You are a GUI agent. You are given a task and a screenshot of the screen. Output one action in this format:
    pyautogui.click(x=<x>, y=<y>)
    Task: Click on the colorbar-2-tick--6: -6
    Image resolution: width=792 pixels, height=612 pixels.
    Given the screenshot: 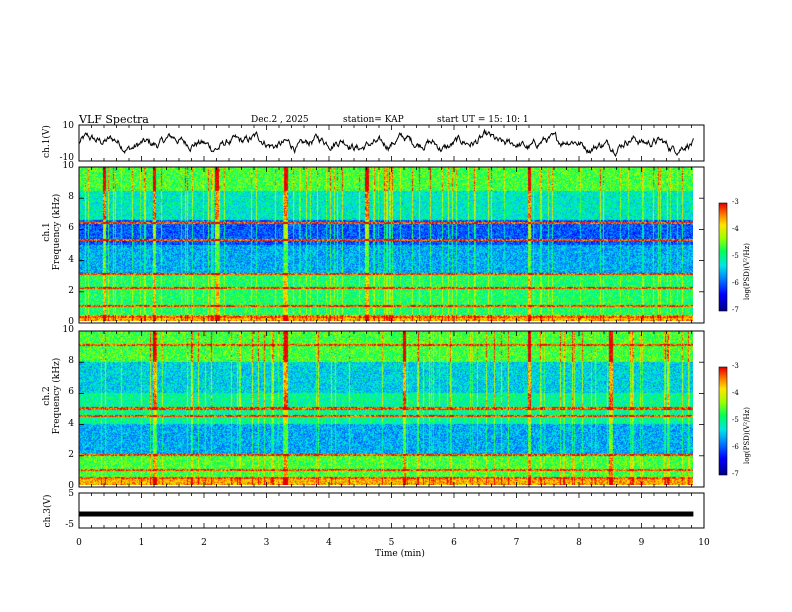 What is the action you would take?
    pyautogui.click(x=735, y=447)
    